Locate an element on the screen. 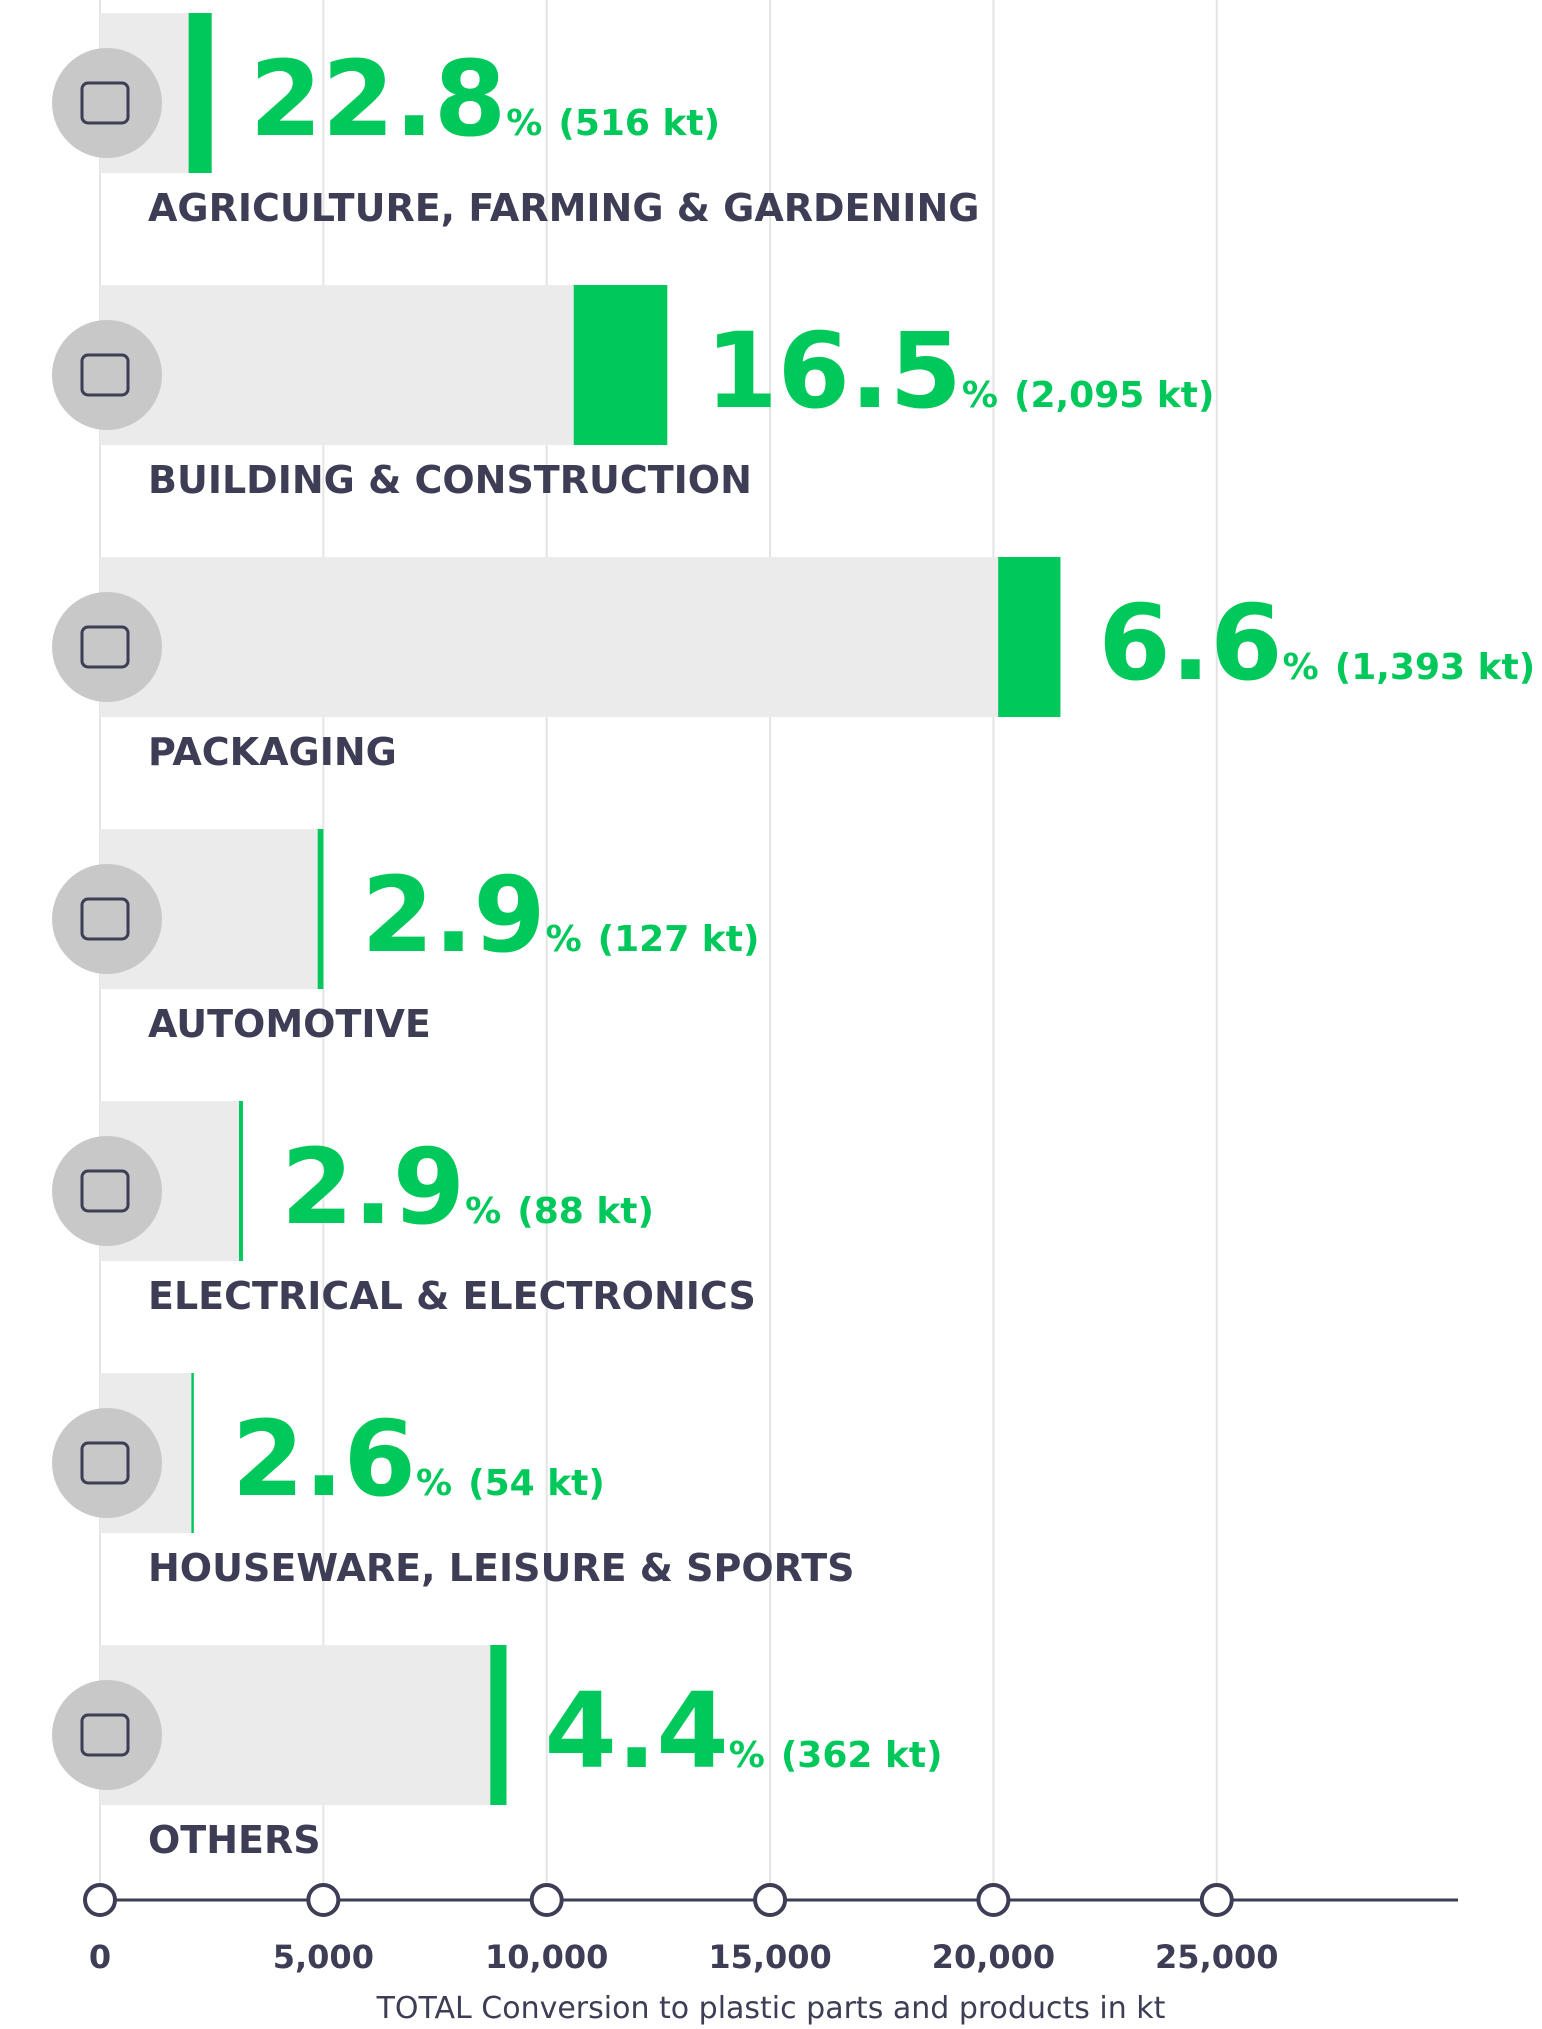  value-label: 16.5% (2,095 kt) is located at coordinates (959, 371).